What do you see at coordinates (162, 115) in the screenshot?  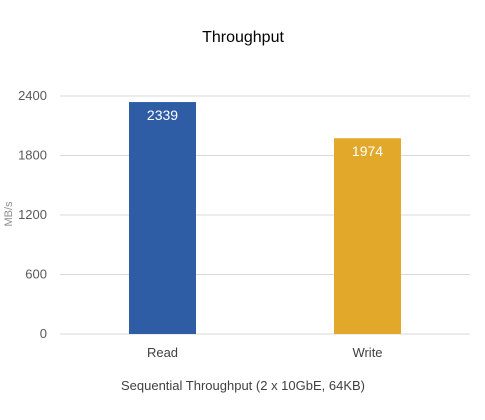 I see `data-label: 2339` at bounding box center [162, 115].